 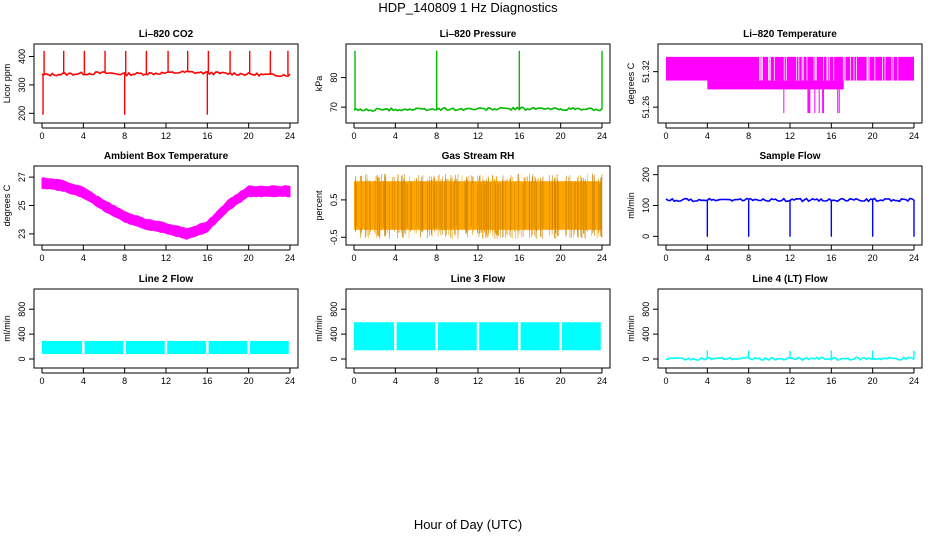 I want to click on panel-title: Line 4 (LT) Flow, so click(x=790, y=279).